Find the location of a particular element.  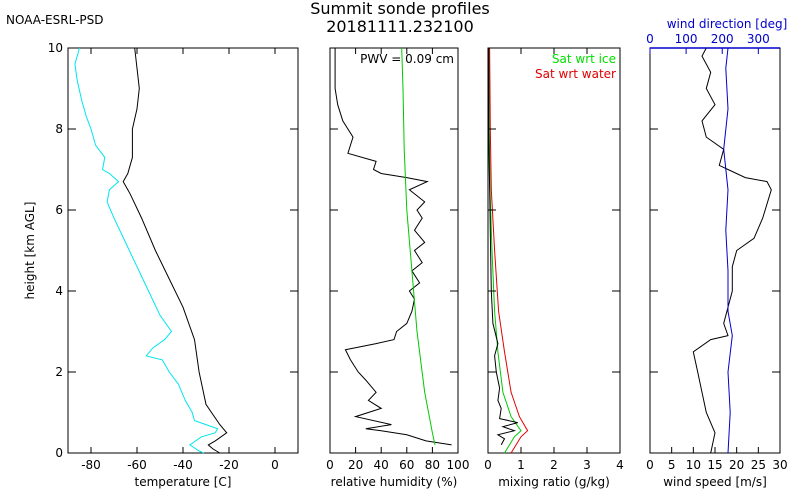

top-tick-label: 0 is located at coordinates (650, 39).